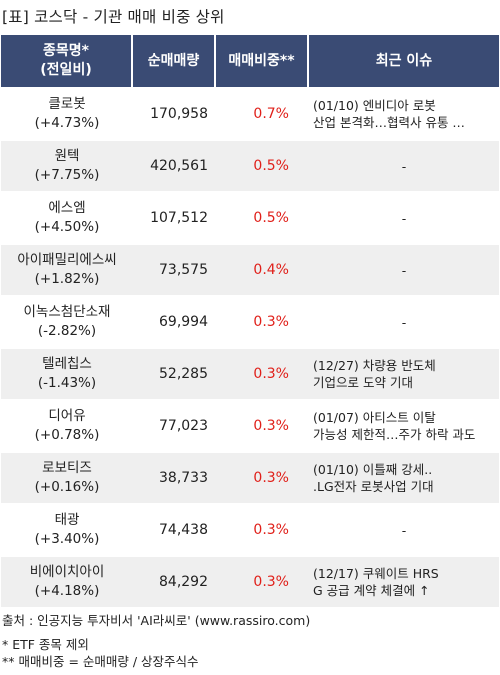 This screenshot has height=675, width=500. What do you see at coordinates (374, 365) in the screenshot?
I see `issue-line1: (12/27) 차량용 반도체` at bounding box center [374, 365].